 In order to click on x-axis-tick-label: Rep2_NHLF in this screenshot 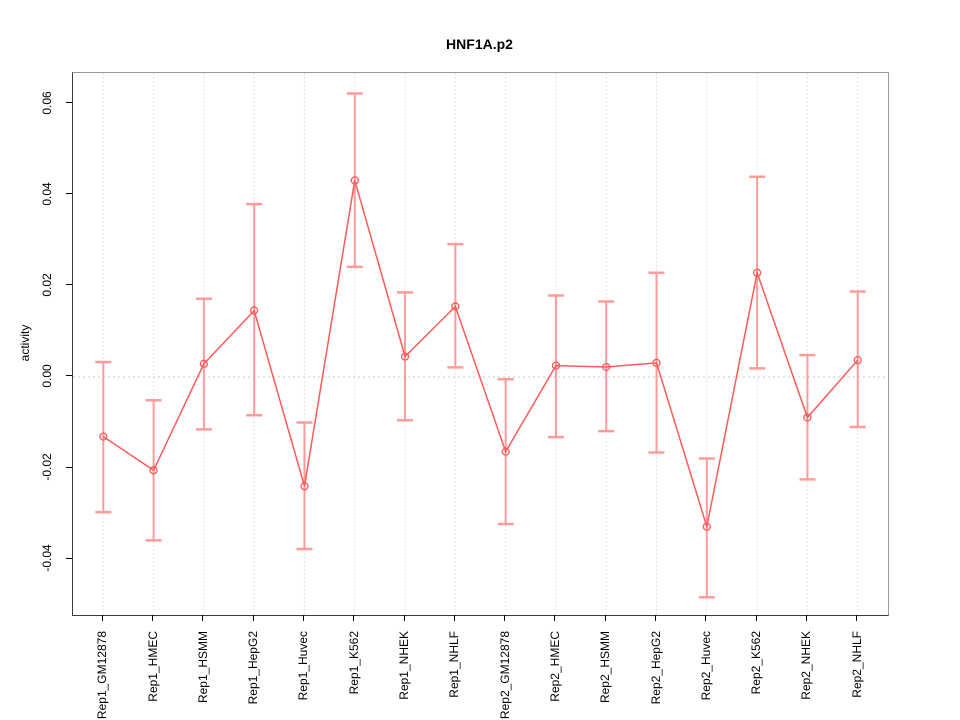, I will do `click(856, 664)`.